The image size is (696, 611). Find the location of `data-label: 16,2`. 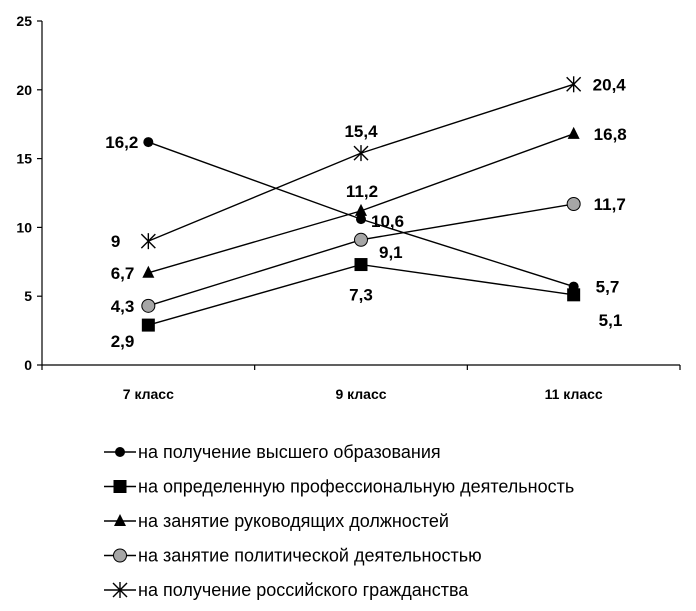

data-label: 16,2 is located at coordinates (121, 142).